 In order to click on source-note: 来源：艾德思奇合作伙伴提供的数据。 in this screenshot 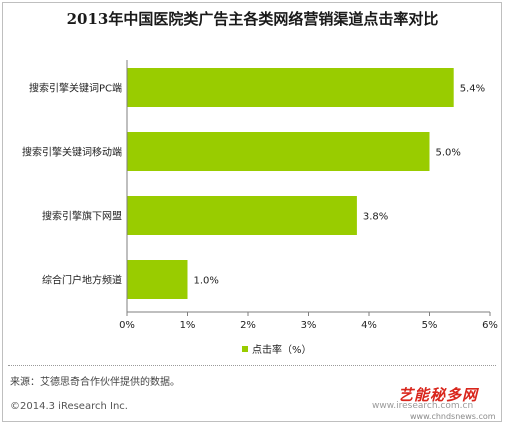, I will do `click(95, 382)`.